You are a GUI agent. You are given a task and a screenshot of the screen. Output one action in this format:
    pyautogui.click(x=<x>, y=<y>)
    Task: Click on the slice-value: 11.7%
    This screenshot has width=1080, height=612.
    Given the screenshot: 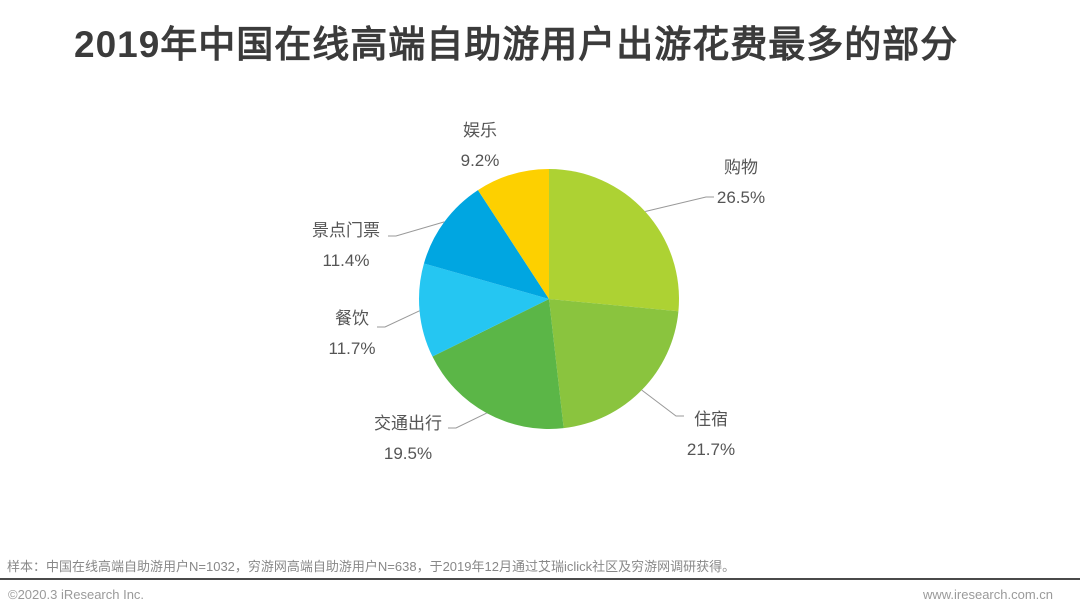 What is the action you would take?
    pyautogui.click(x=352, y=348)
    